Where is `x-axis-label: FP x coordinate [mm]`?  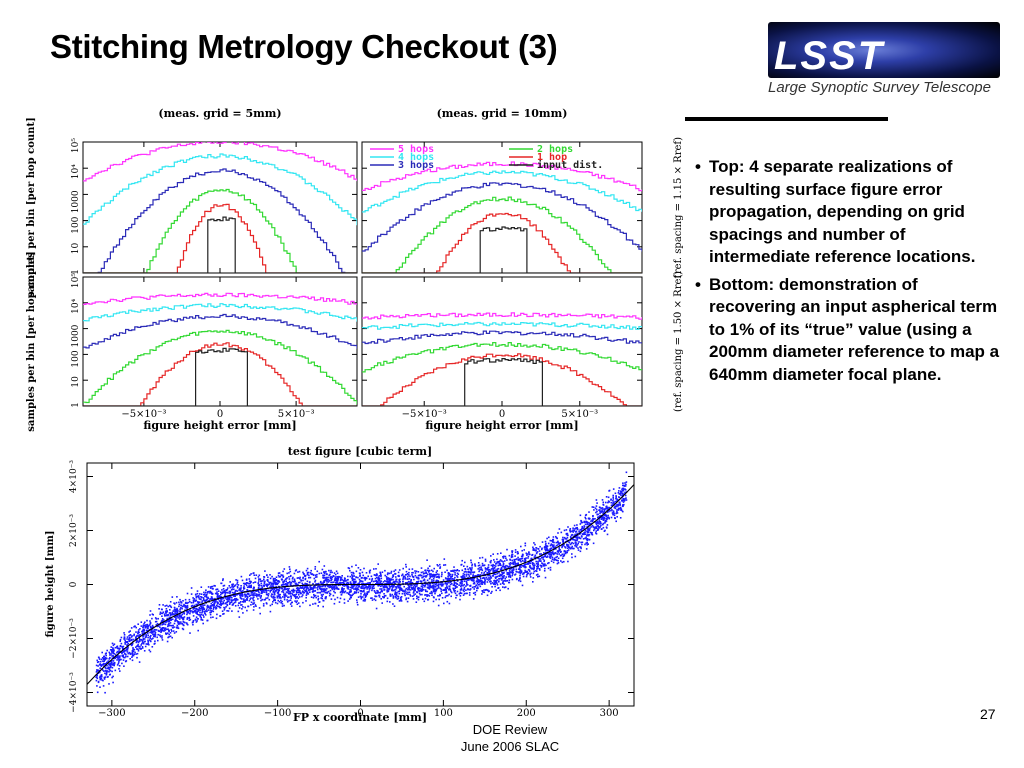
x-axis-label: FP x coordinate [mm] is located at coordinates (360, 717).